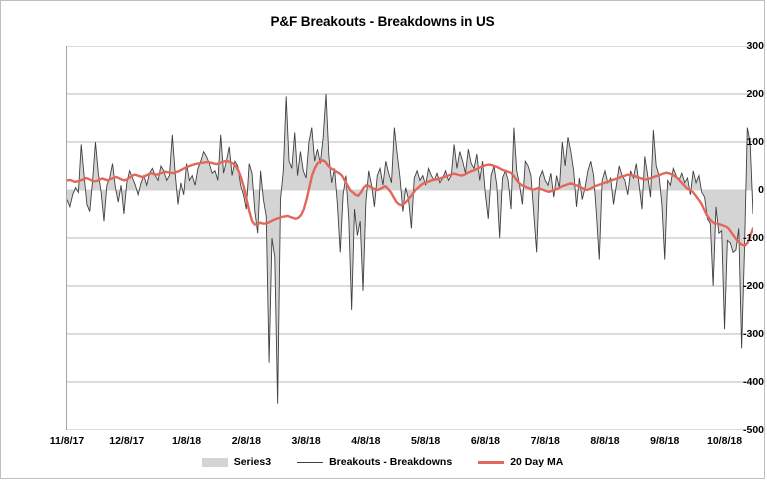 The height and width of the screenshot is (481, 767). Describe the element at coordinates (665, 441) in the screenshot. I see `x-axis-tick-label: 9/8/18` at that location.